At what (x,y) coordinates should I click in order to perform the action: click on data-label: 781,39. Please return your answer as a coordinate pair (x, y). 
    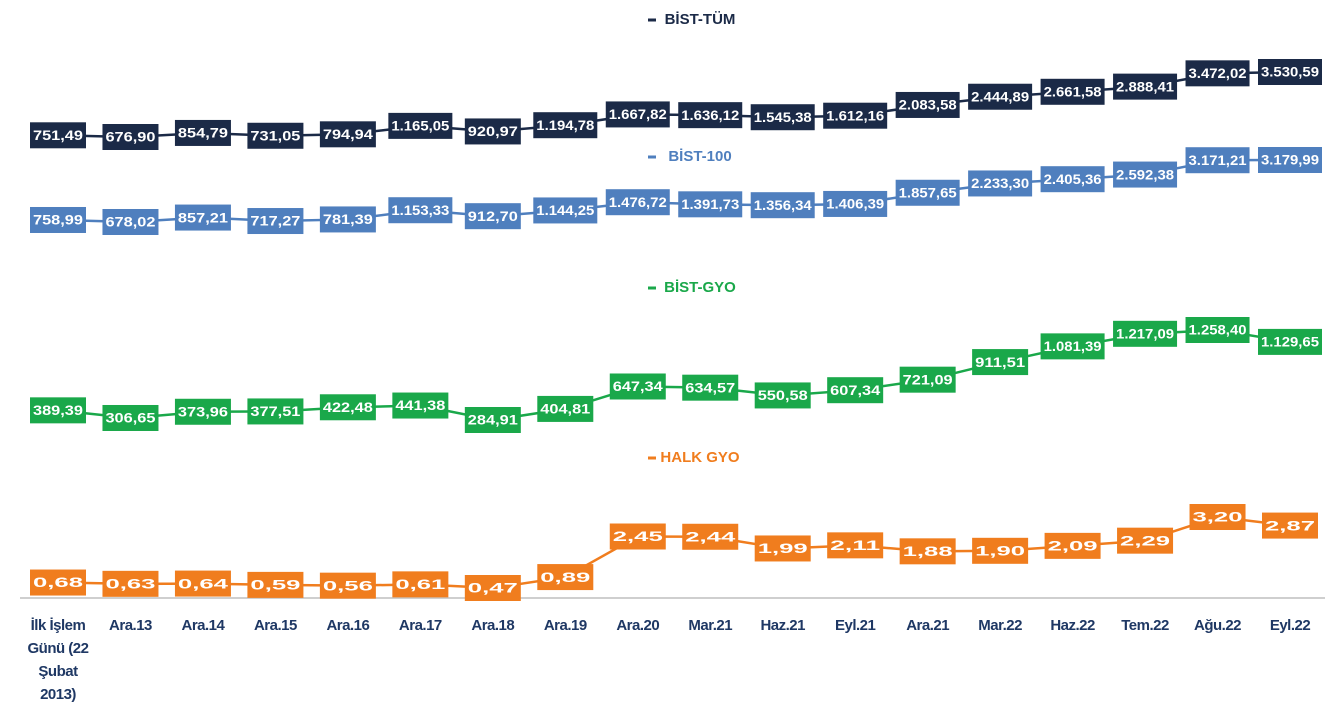
    Looking at the image, I should click on (348, 219).